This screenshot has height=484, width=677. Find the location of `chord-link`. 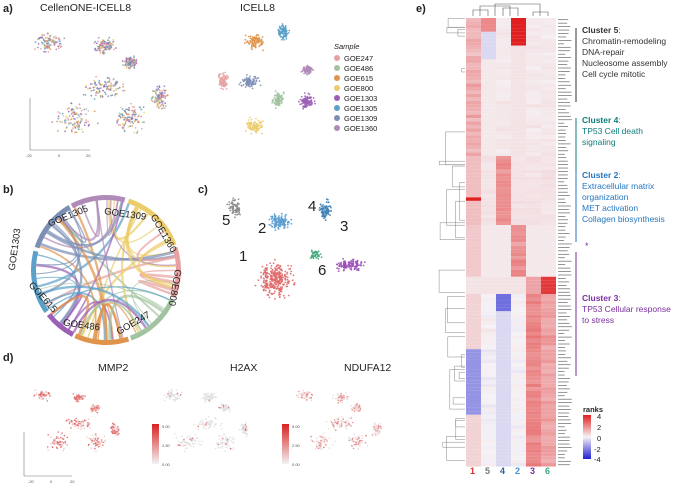

chord-link is located at coordinates (109, 315).